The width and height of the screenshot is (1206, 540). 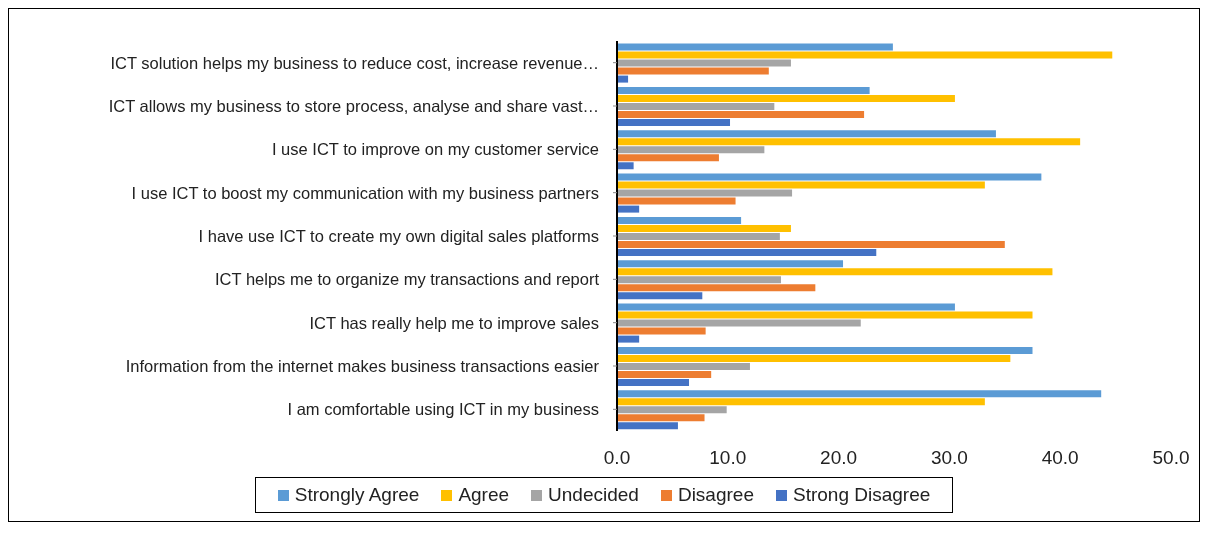 What do you see at coordinates (362, 365) in the screenshot?
I see `y-tick-label: Information from the internet makes business transactions easier` at bounding box center [362, 365].